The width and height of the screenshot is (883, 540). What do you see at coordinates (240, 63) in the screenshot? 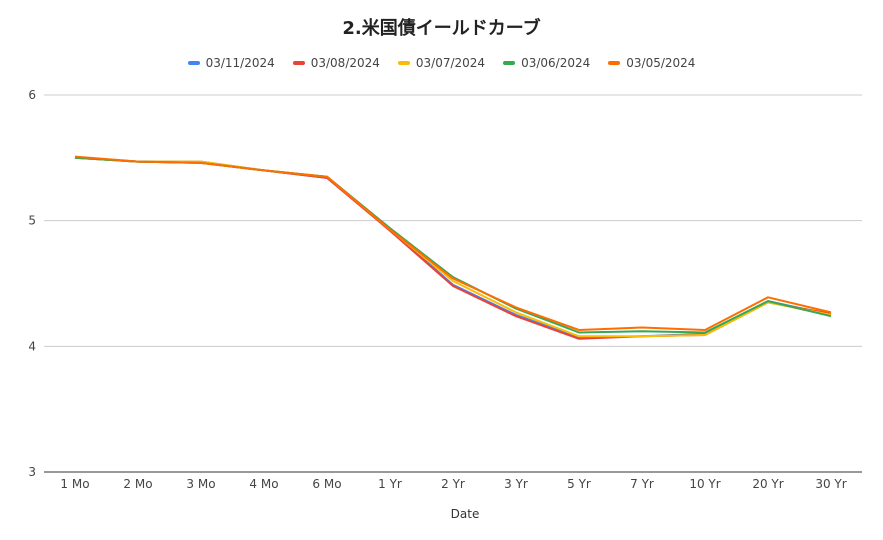
I see `legend-label: 03/11/2024` at bounding box center [240, 63].